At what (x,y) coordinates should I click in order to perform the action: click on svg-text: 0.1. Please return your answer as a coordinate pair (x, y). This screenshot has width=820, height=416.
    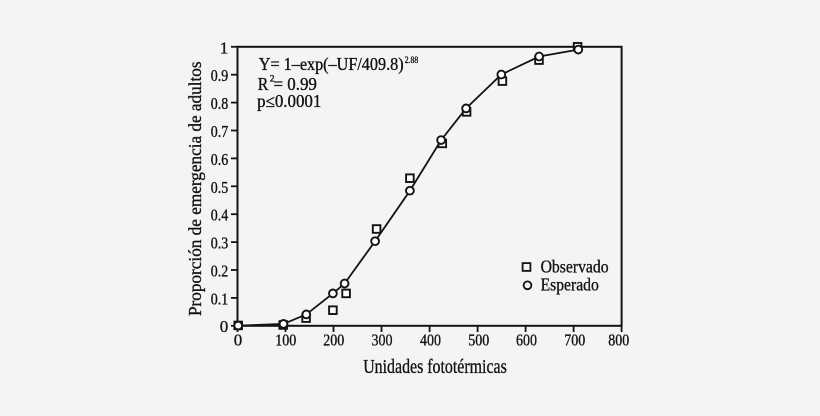
    Looking at the image, I should click on (219, 298).